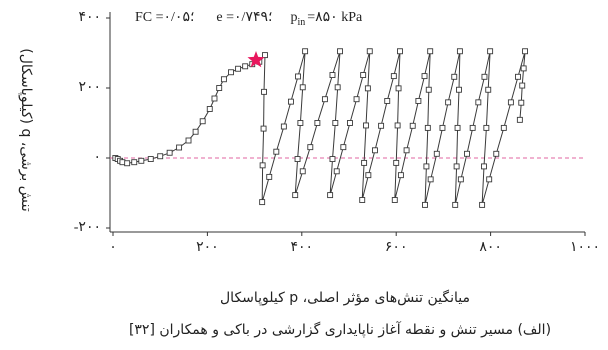 The image size is (608, 350). Describe the element at coordinates (244, 17) in the screenshot. I see `annotation-part: e =۰/۷۴۹؛` at that location.